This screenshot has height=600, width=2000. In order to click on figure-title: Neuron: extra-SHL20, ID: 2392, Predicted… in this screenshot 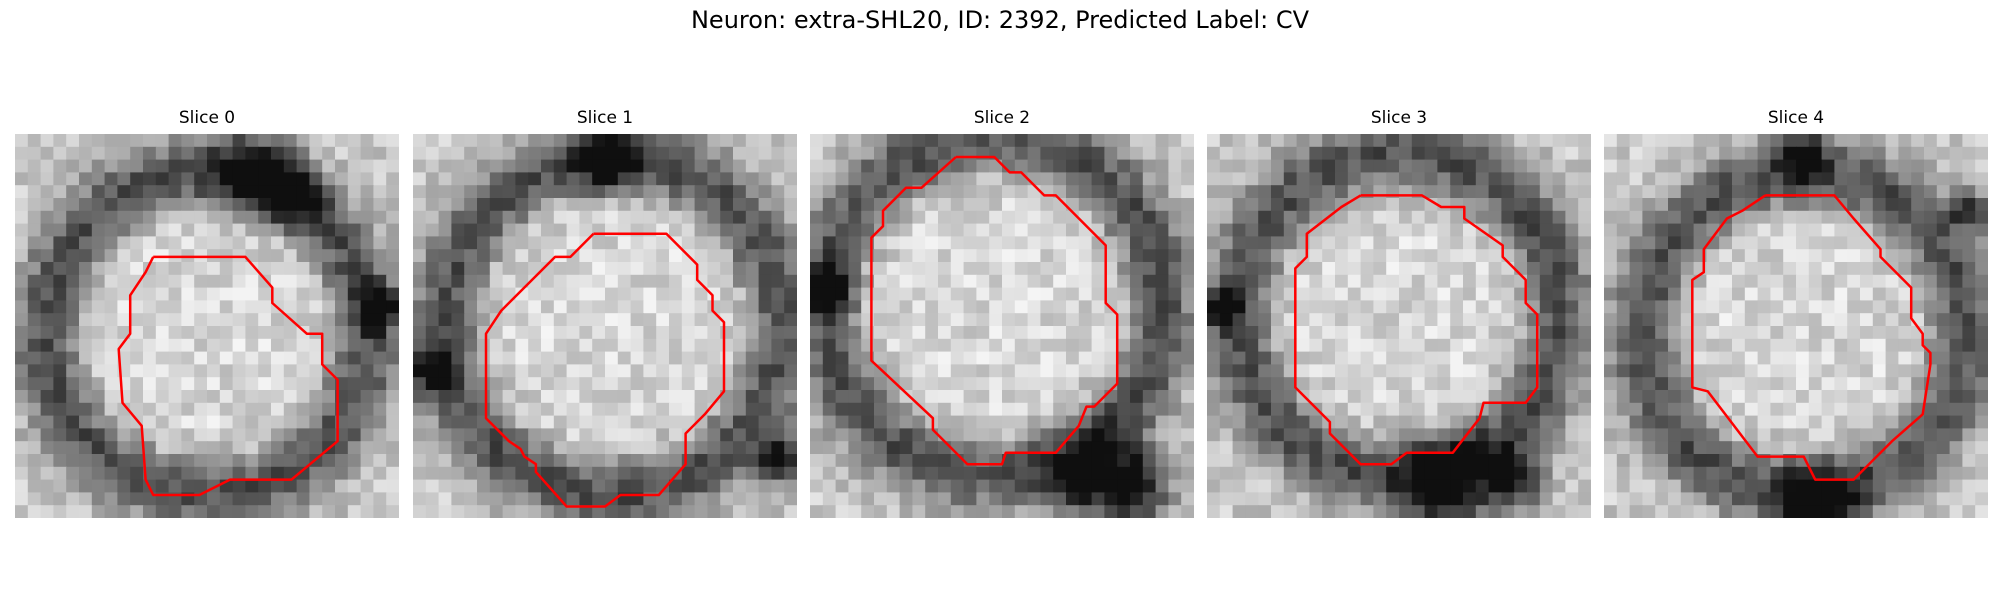, I will do `click(1000, 20)`.